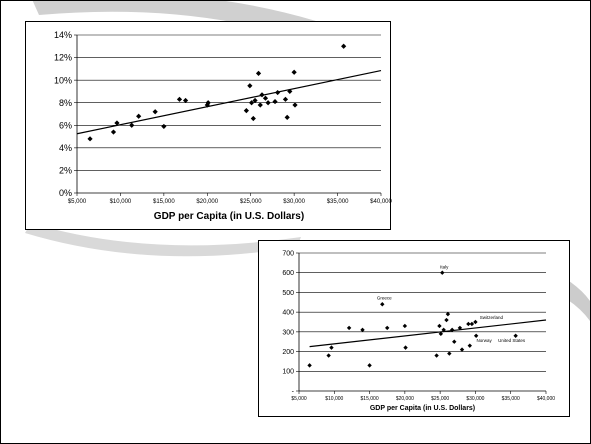 The image size is (591, 444). I want to click on c1-x-tick-label: $15,000, so click(164, 202).